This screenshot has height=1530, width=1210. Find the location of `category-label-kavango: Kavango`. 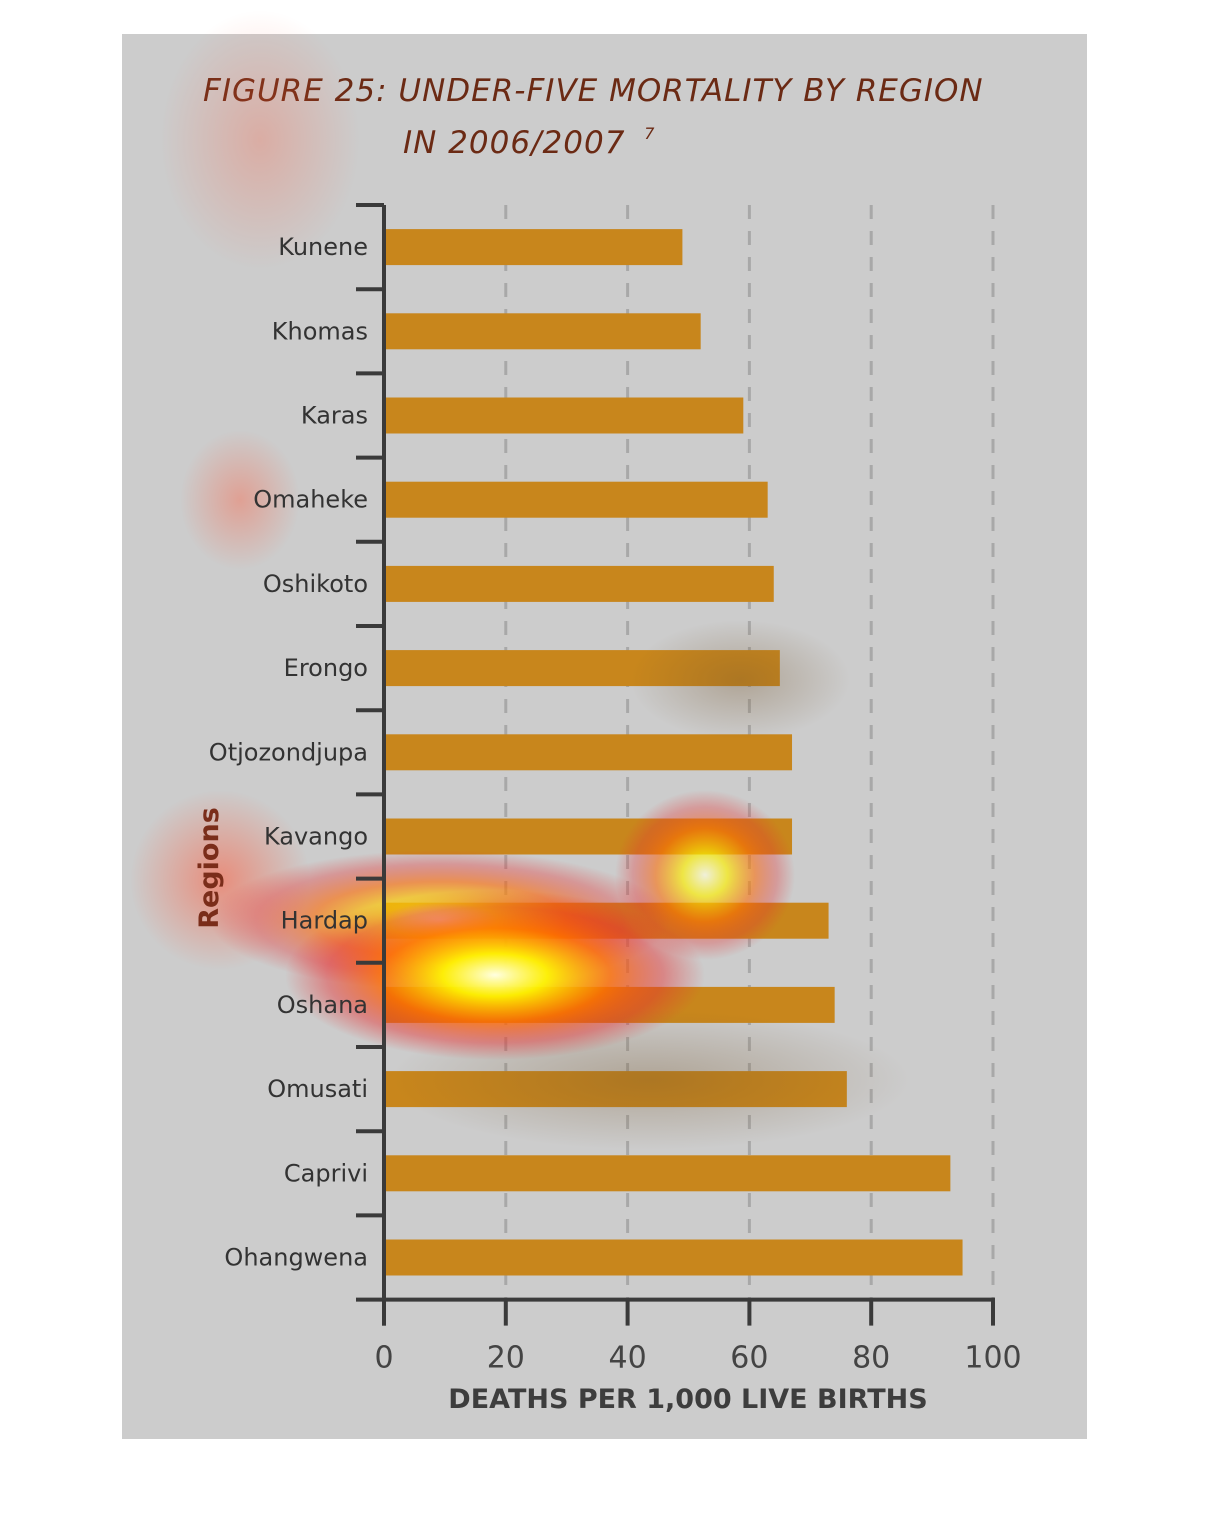

category-label-kavango: Kavango is located at coordinates (316, 837).